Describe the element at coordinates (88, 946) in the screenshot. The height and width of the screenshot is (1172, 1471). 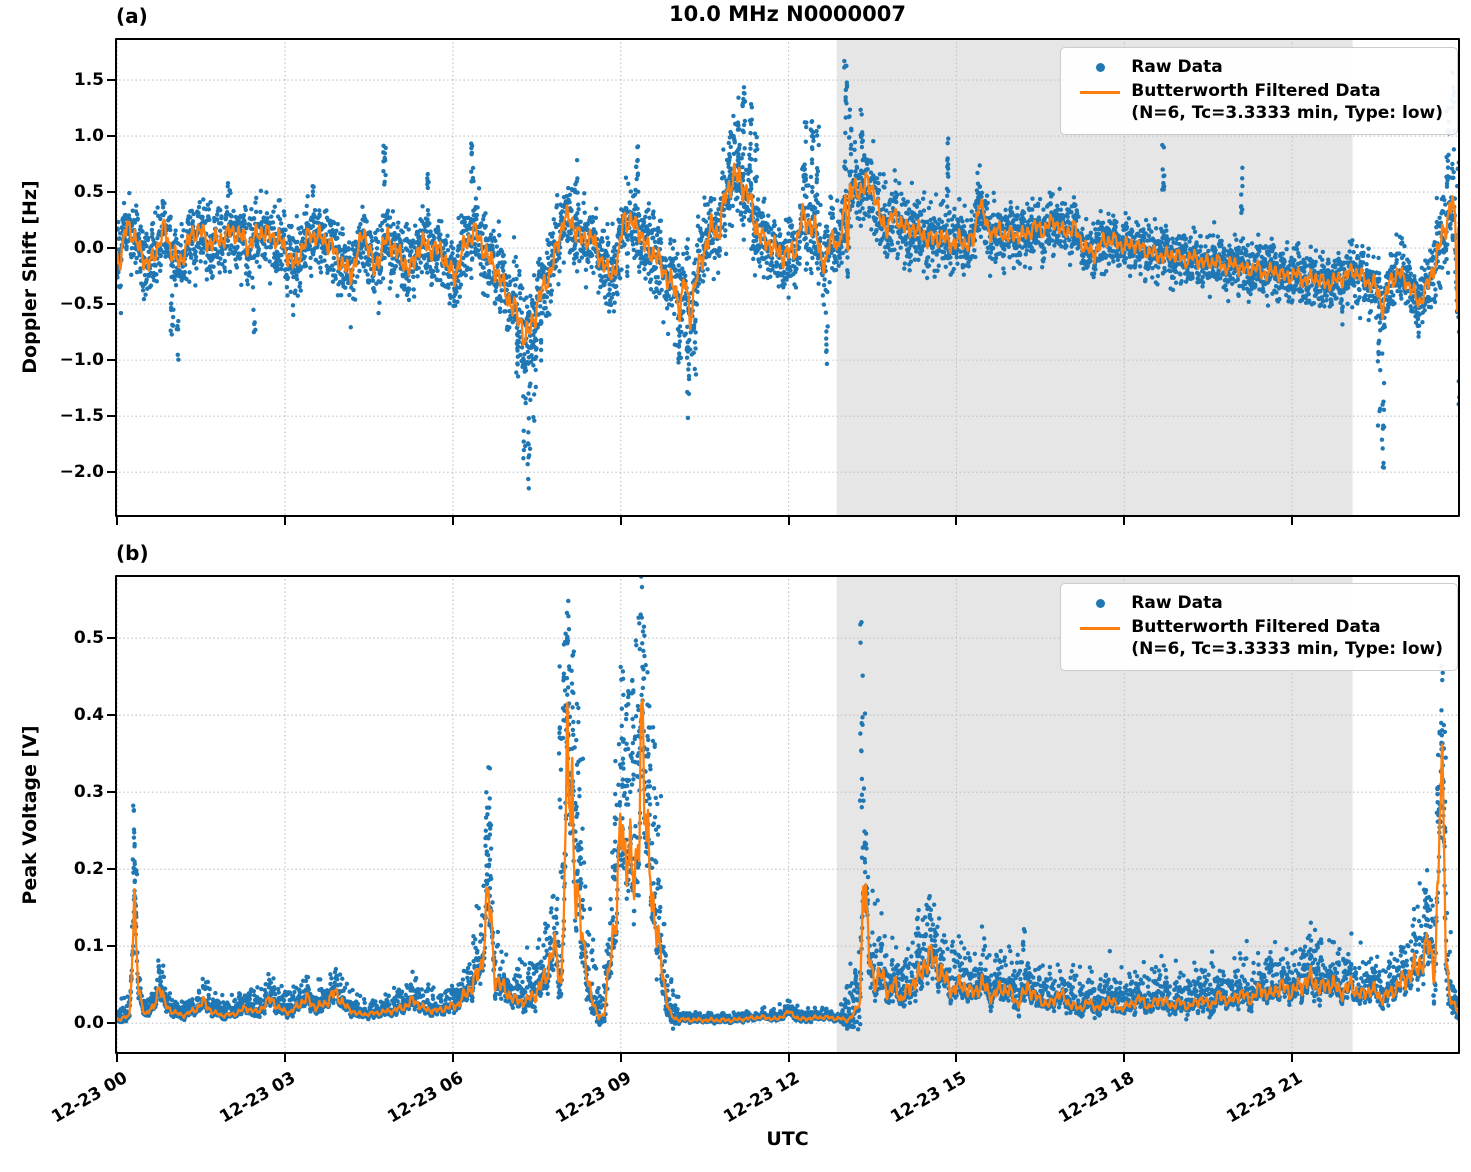
I see `y-tick-label: 0.1` at that location.